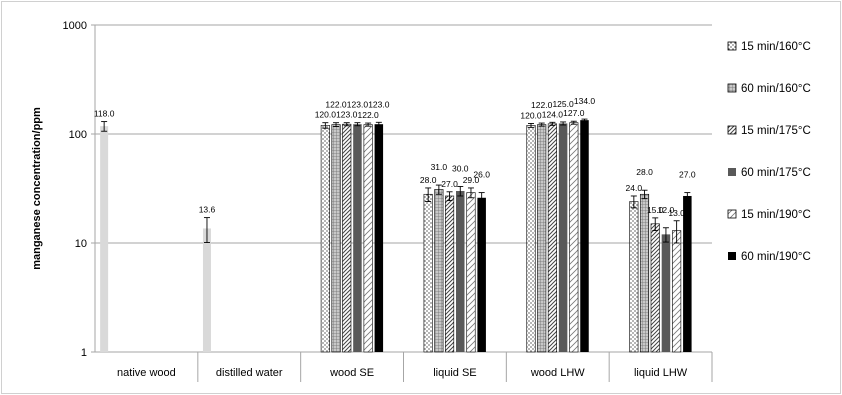  What do you see at coordinates (207, 210) in the screenshot?
I see `data-label: 13.6` at bounding box center [207, 210].